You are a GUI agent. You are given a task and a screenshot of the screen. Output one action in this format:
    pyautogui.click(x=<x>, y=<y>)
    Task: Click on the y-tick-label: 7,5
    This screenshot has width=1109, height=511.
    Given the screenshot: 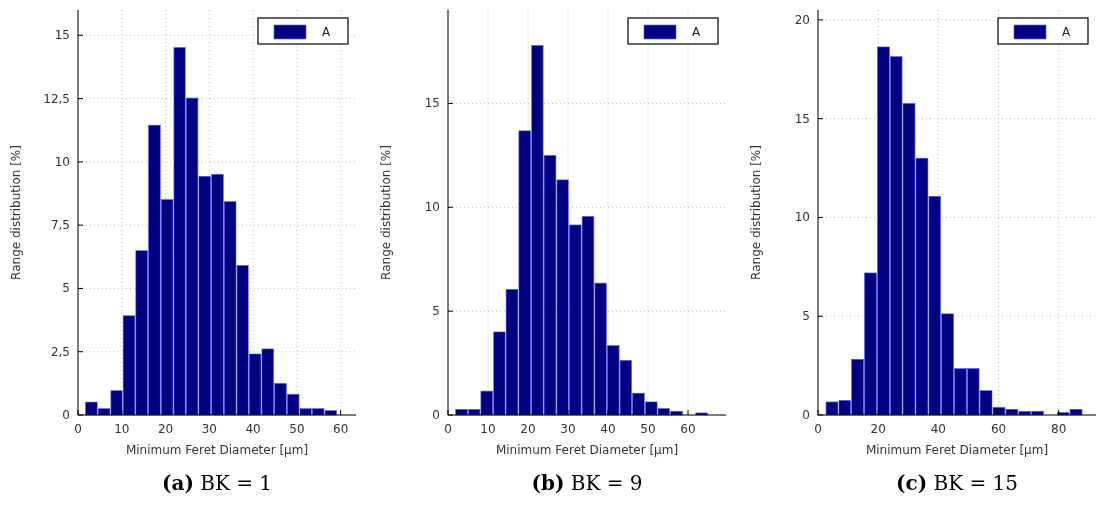 What is the action you would take?
    pyautogui.click(x=60, y=225)
    